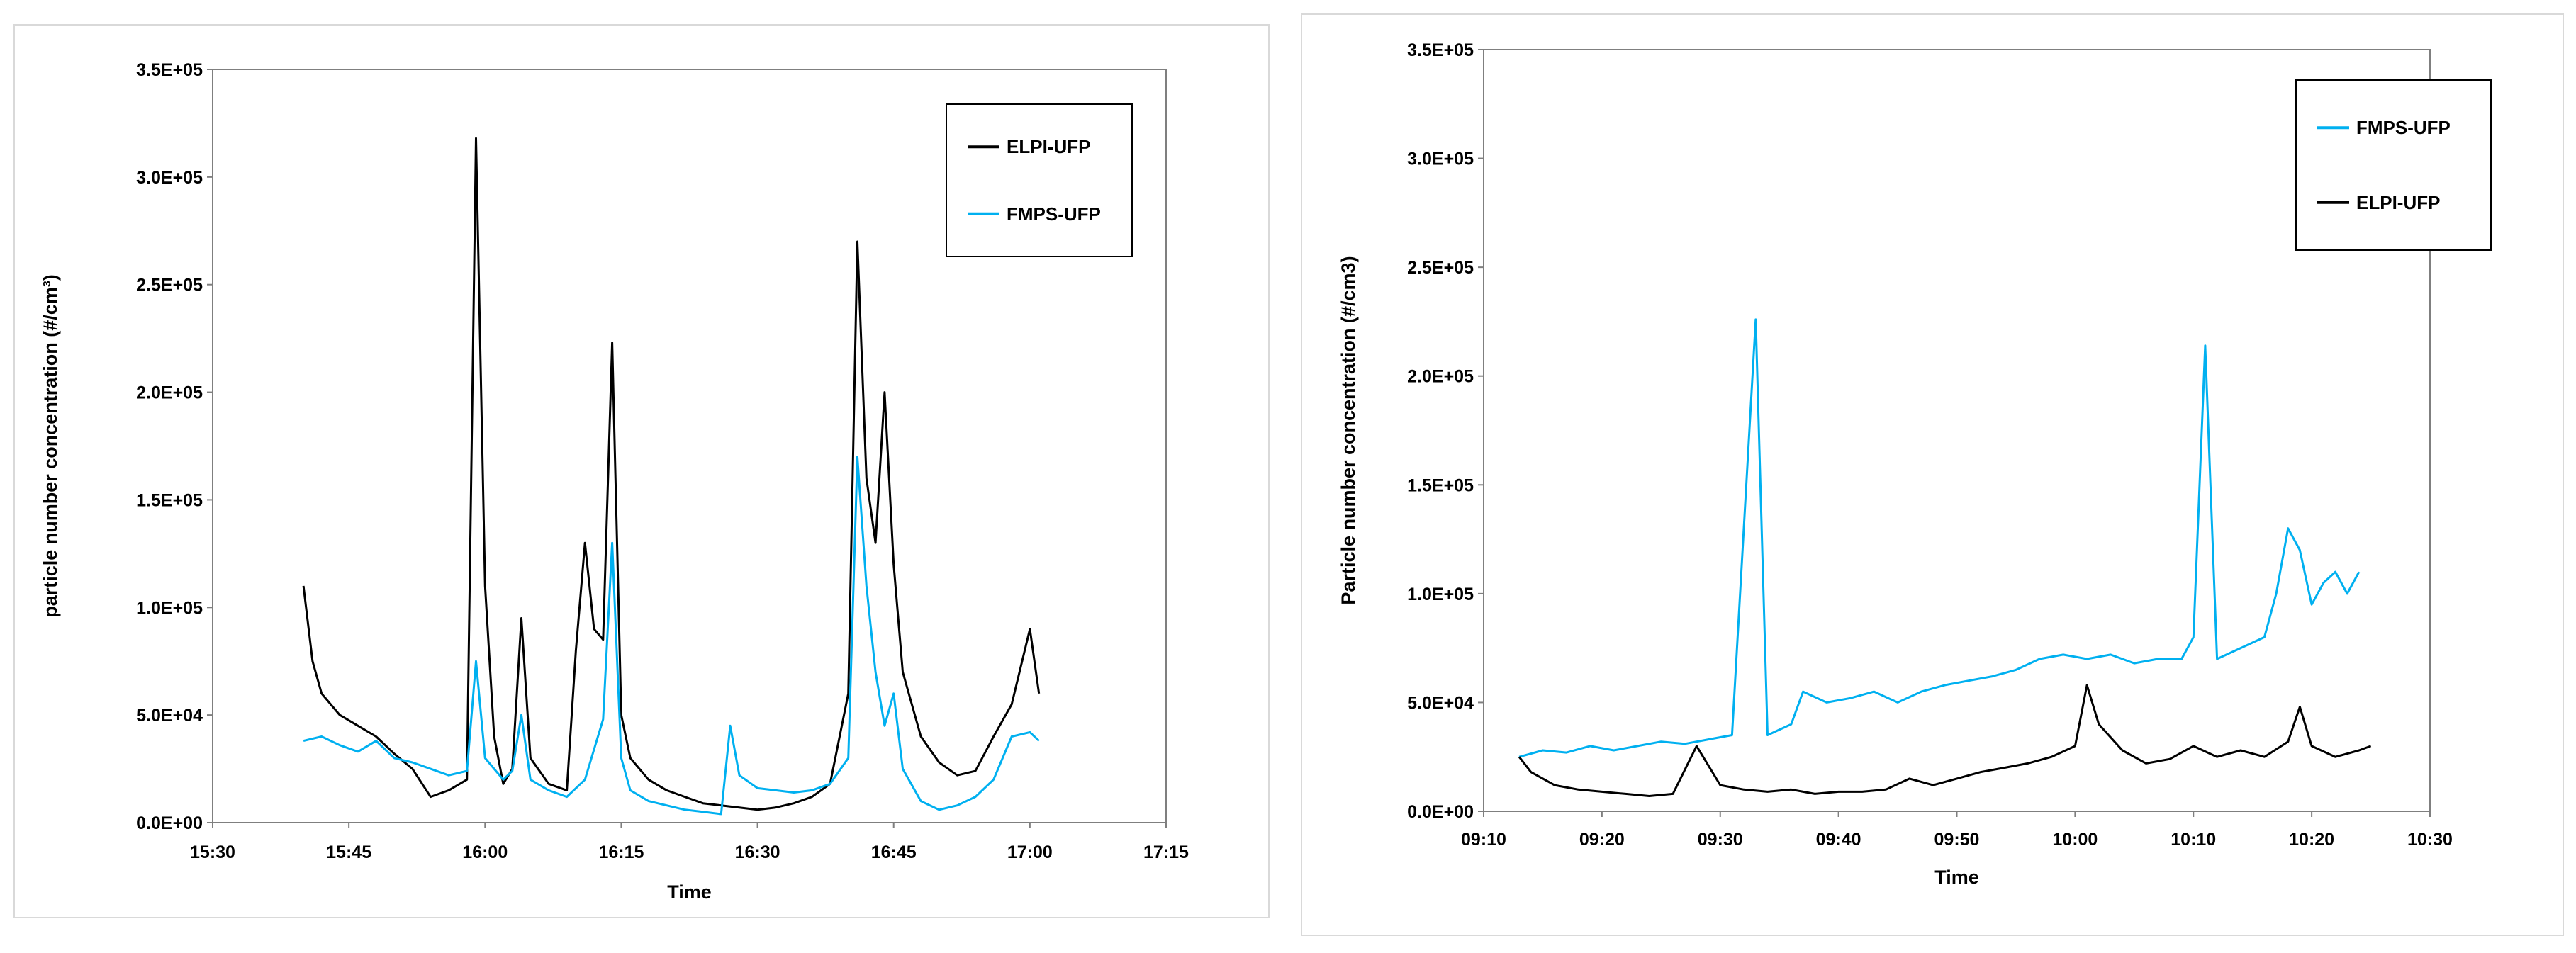 The width and height of the screenshot is (2576, 953). What do you see at coordinates (1957, 840) in the screenshot?
I see `x-tick-label: 09:50` at bounding box center [1957, 840].